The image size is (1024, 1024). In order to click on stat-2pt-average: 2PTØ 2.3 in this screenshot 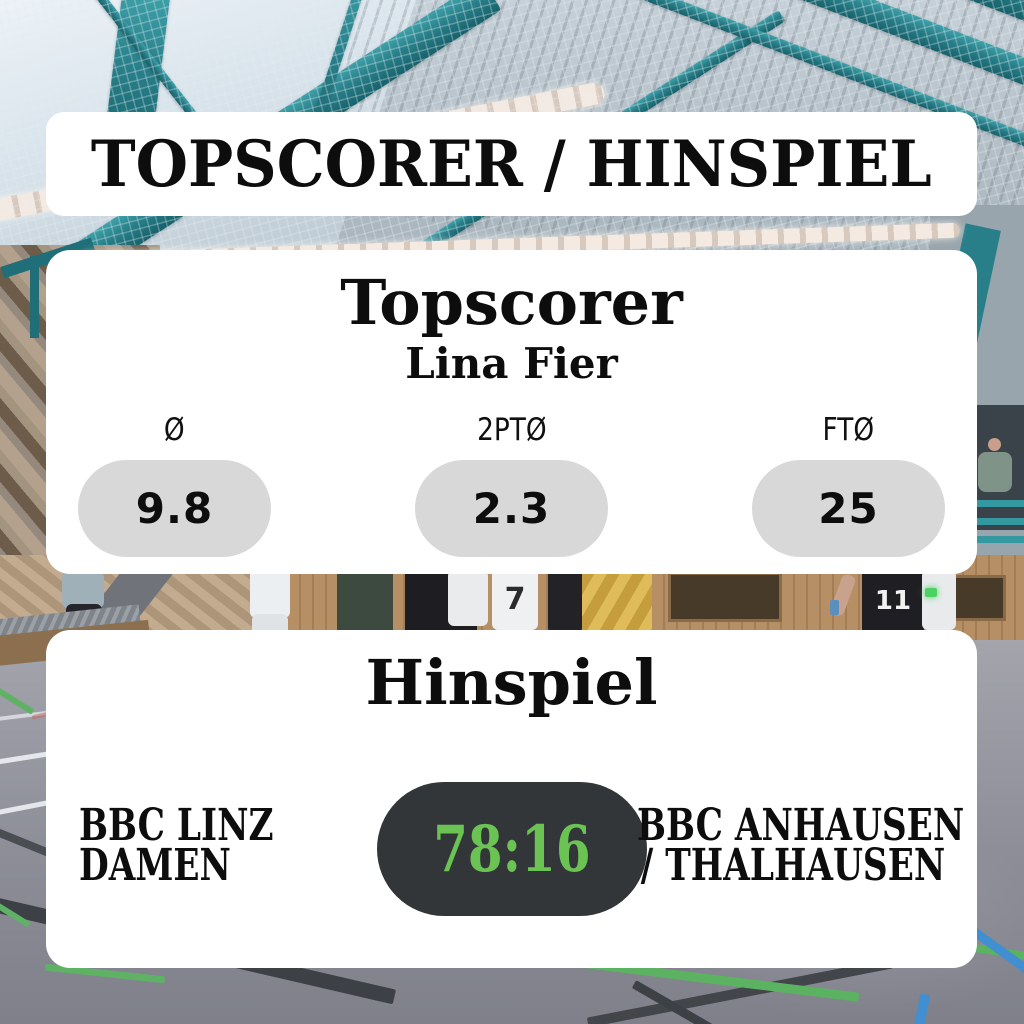, I will do `click(511, 485)`.